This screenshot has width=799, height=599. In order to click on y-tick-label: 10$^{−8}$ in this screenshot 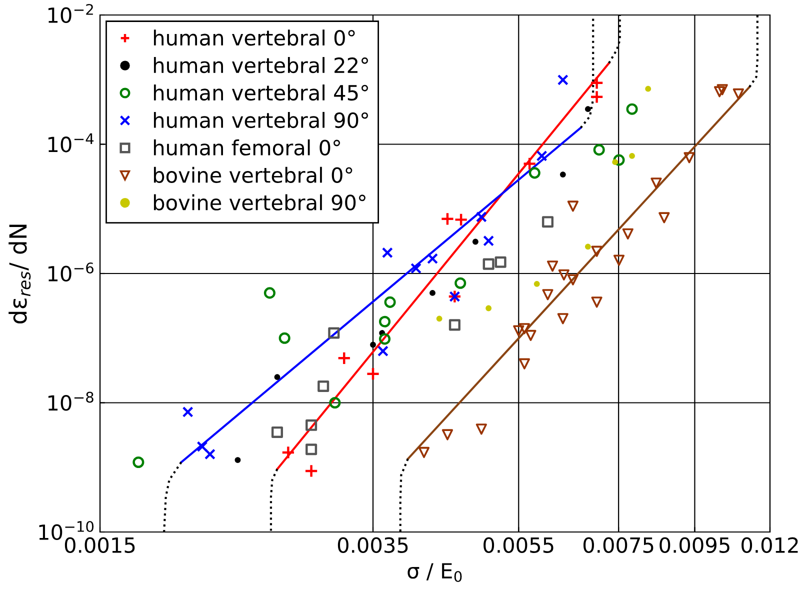, I will do `click(71, 401)`.